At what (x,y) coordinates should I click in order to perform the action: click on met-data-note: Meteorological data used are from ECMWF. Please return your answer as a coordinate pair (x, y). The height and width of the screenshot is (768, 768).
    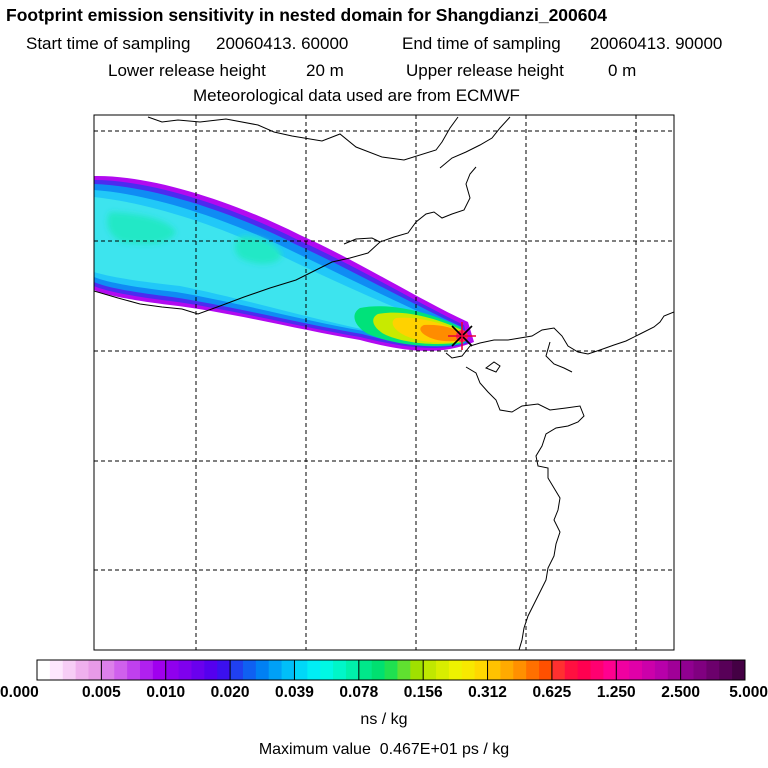
    Looking at the image, I should click on (356, 95).